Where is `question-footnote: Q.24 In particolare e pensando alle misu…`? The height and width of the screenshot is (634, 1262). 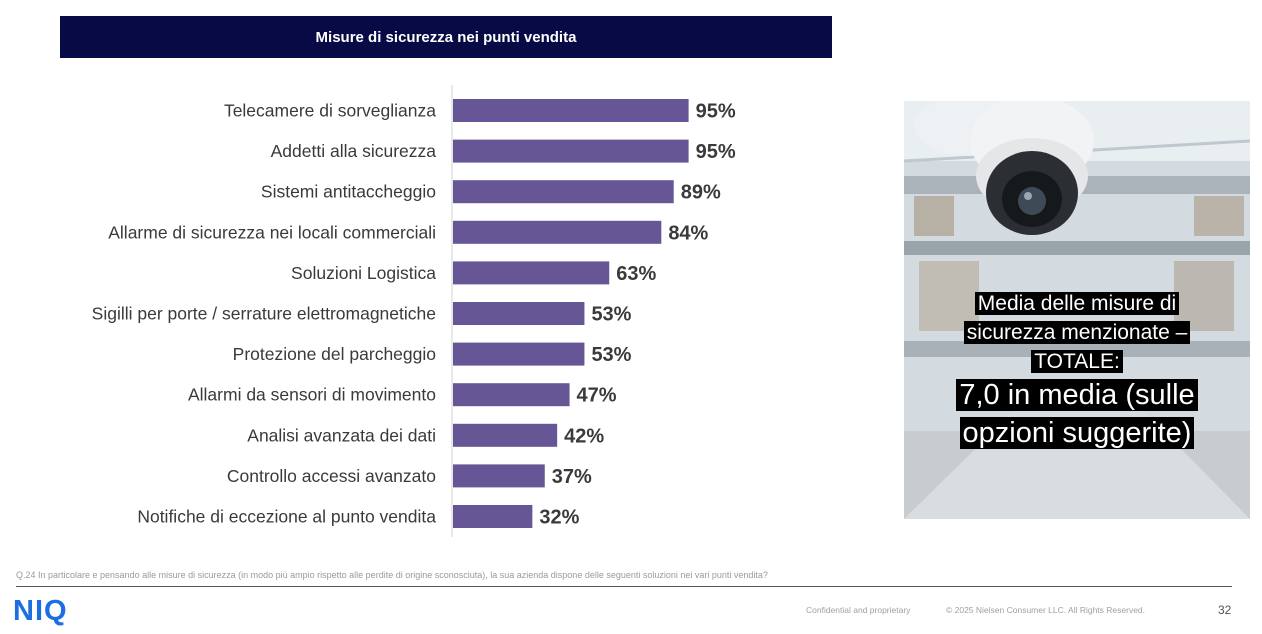
question-footnote: Q.24 In particolare e pensando alle misu… is located at coordinates (392, 575).